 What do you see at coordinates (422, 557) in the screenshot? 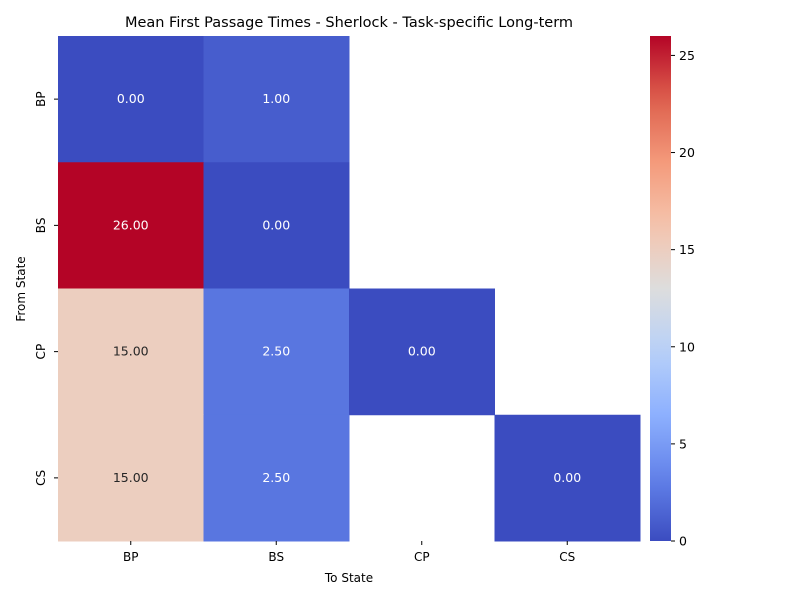
I see `x-tick-label: CP` at bounding box center [422, 557].